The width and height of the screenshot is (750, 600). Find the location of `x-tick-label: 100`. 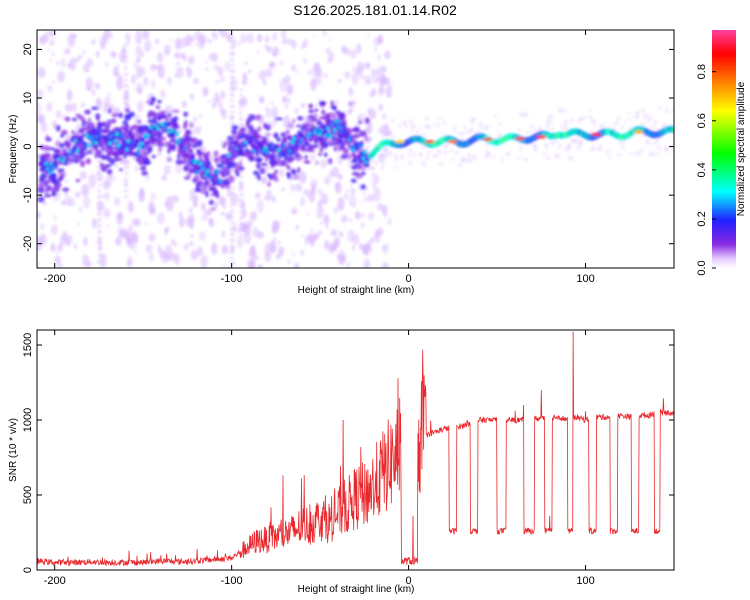

x-tick-label: 100 is located at coordinates (585, 279).